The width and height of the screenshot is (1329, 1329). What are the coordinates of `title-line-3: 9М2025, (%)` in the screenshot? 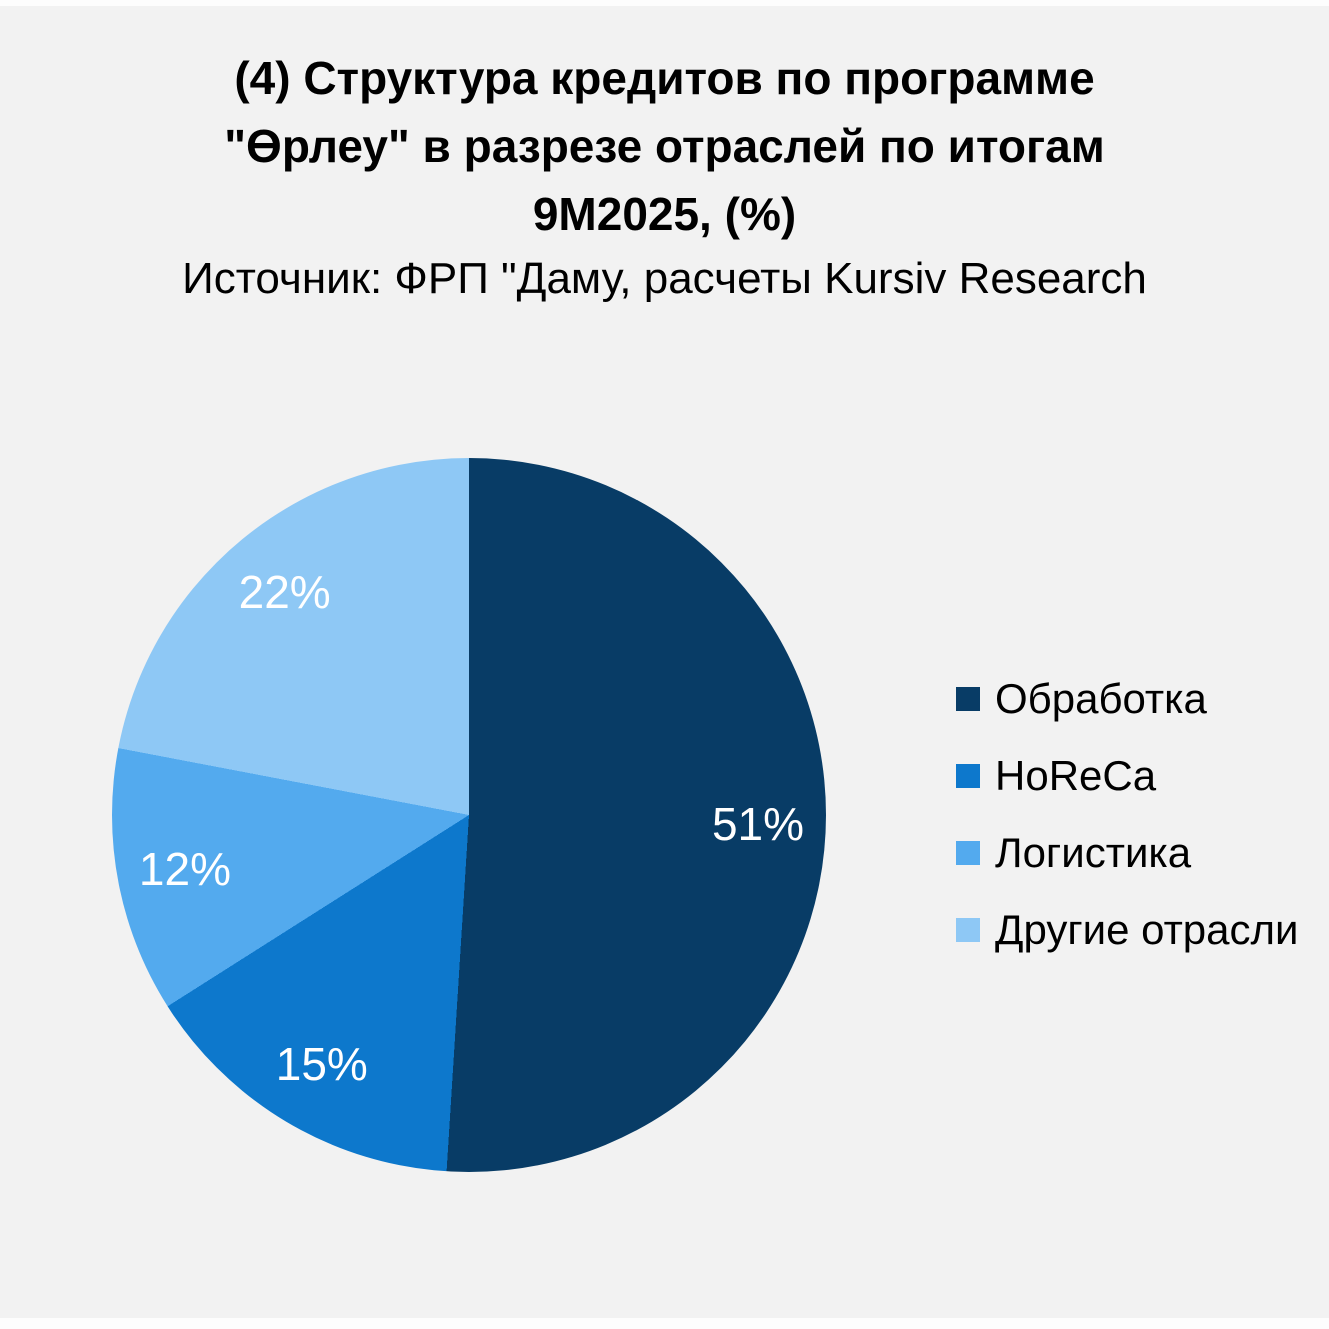 It's located at (664, 214).